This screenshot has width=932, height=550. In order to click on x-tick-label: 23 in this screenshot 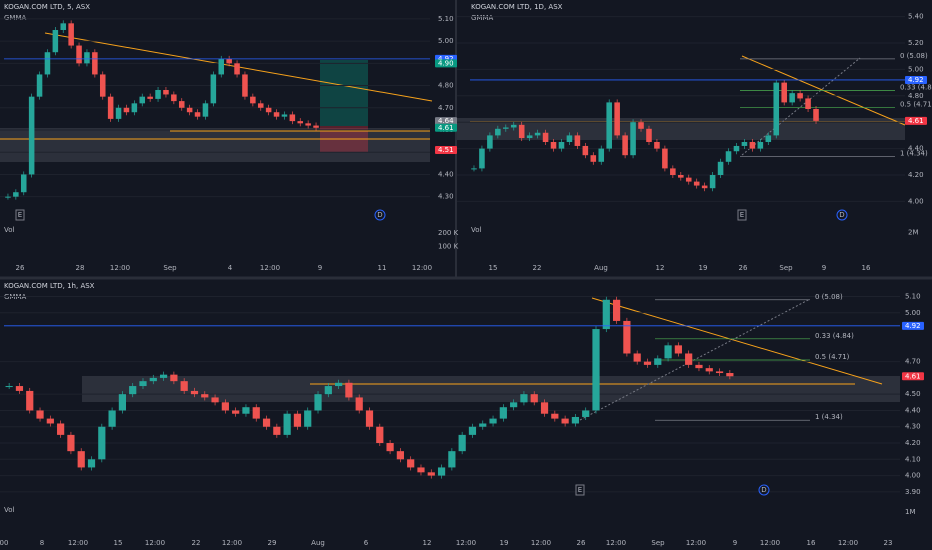, I will do `click(888, 543)`.